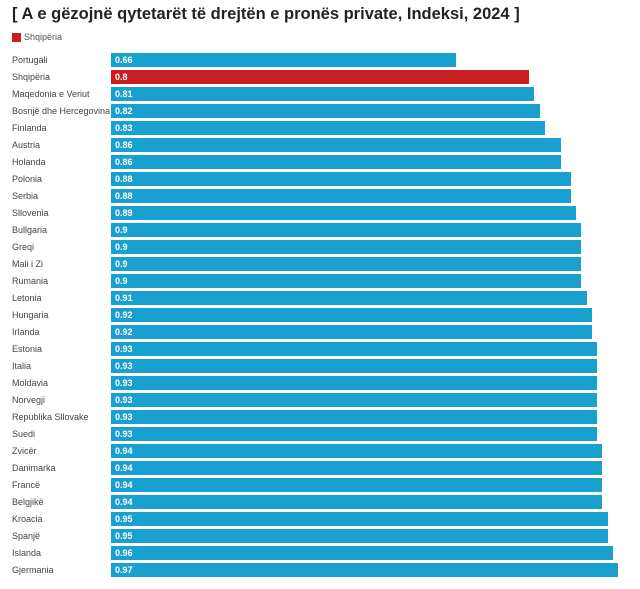  I want to click on category-label: Suedi, so click(24, 434).